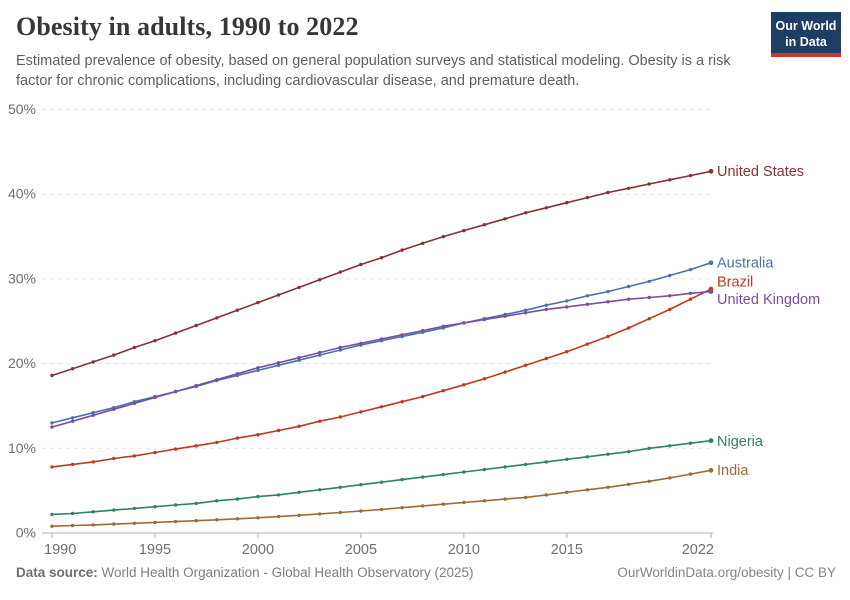 This screenshot has height=600, width=850. I want to click on x-tick-label-2010: 2010, so click(464, 550).